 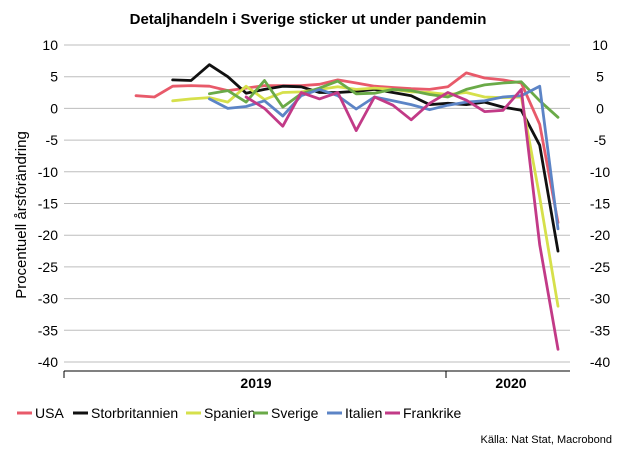 What do you see at coordinates (255, 383) in the screenshot?
I see `x-tick-2019: 2019` at bounding box center [255, 383].